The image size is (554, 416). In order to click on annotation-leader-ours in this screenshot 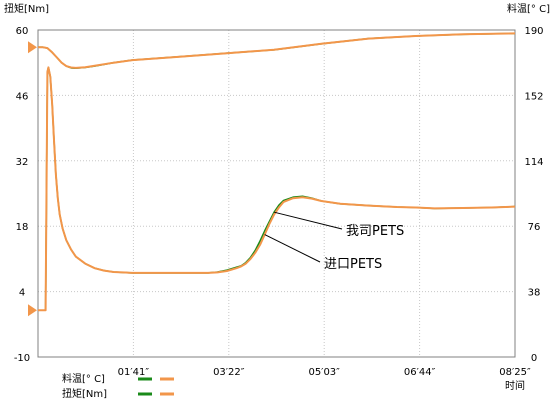, I will do `click(308, 220)`.